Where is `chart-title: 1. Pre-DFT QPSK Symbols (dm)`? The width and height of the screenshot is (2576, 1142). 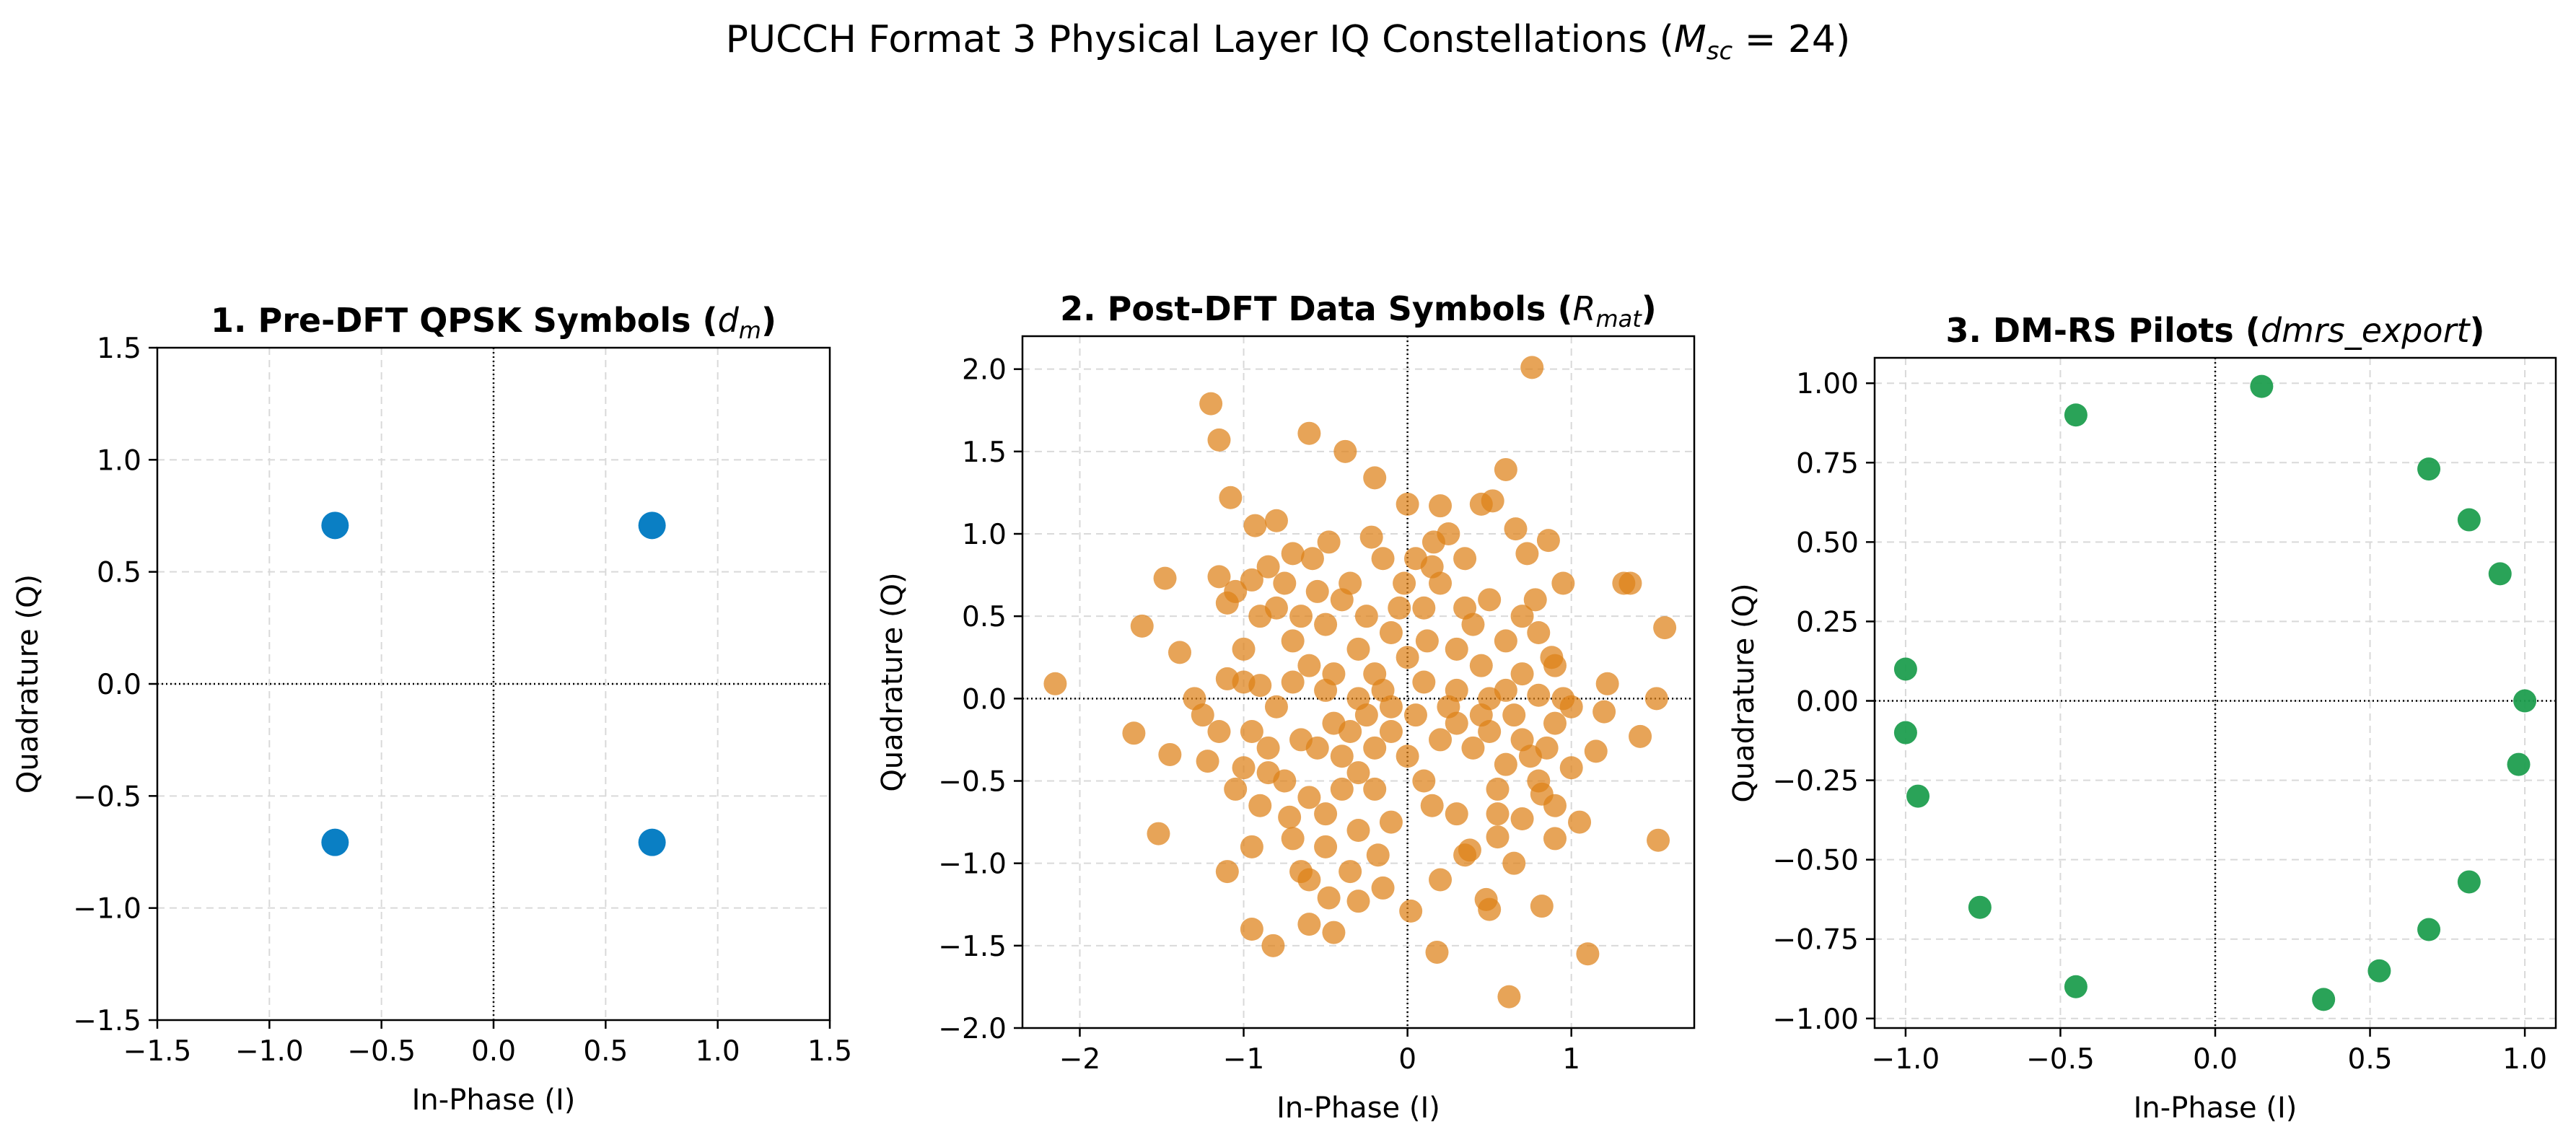 chart-title: 1. Pre-DFT QPSK Symbols (dm) is located at coordinates (493, 322).